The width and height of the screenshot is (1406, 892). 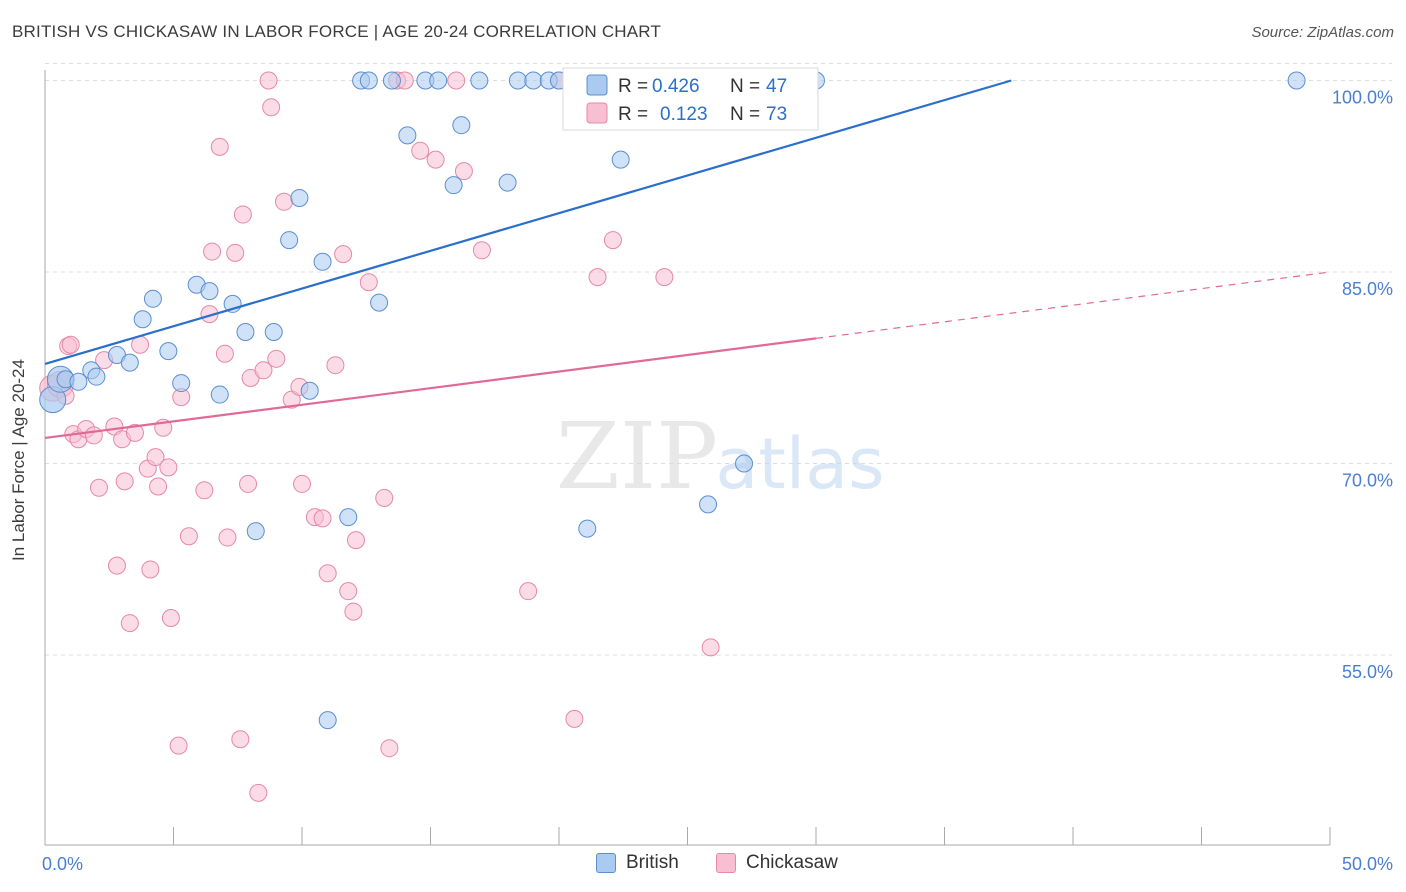 I want to click on british-n-label: N =, so click(x=745, y=86).